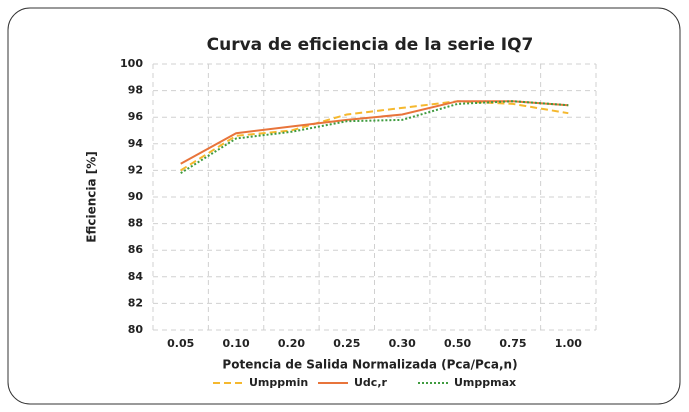 Image resolution: width=689 pixels, height=412 pixels. I want to click on x-tick-label: 0.30, so click(402, 343).